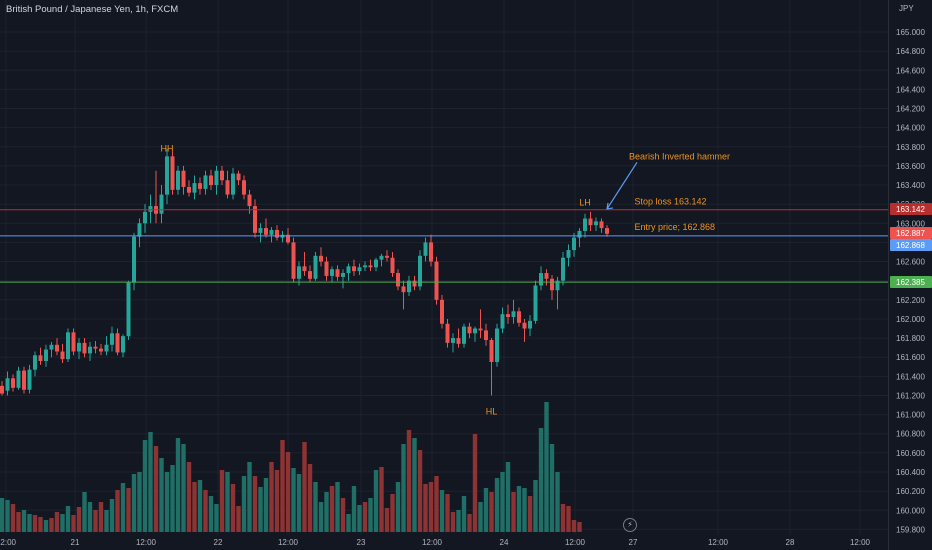 The width and height of the screenshot is (932, 550). I want to click on time-tick-label: 21, so click(75, 542).